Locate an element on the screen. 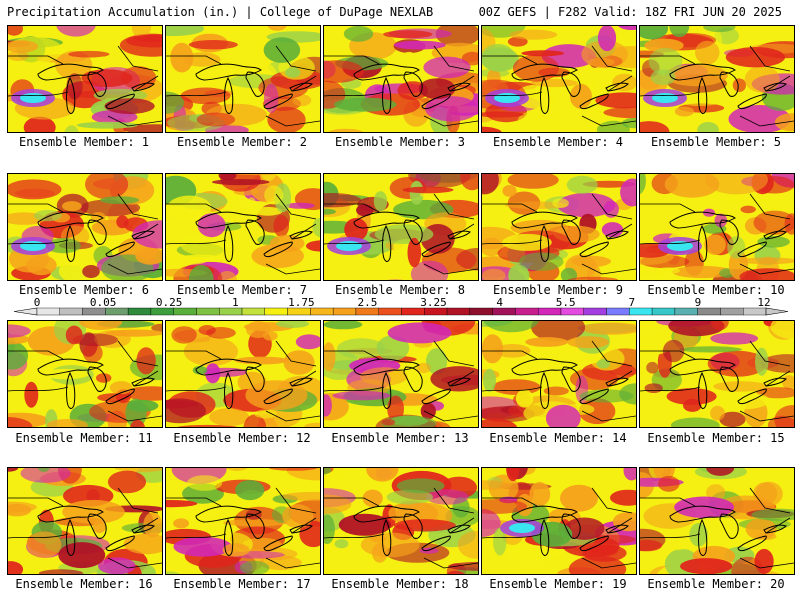 This screenshot has width=800, height=600. ensemble-member-label: Ensemble Member: 12 is located at coordinates (242, 438).